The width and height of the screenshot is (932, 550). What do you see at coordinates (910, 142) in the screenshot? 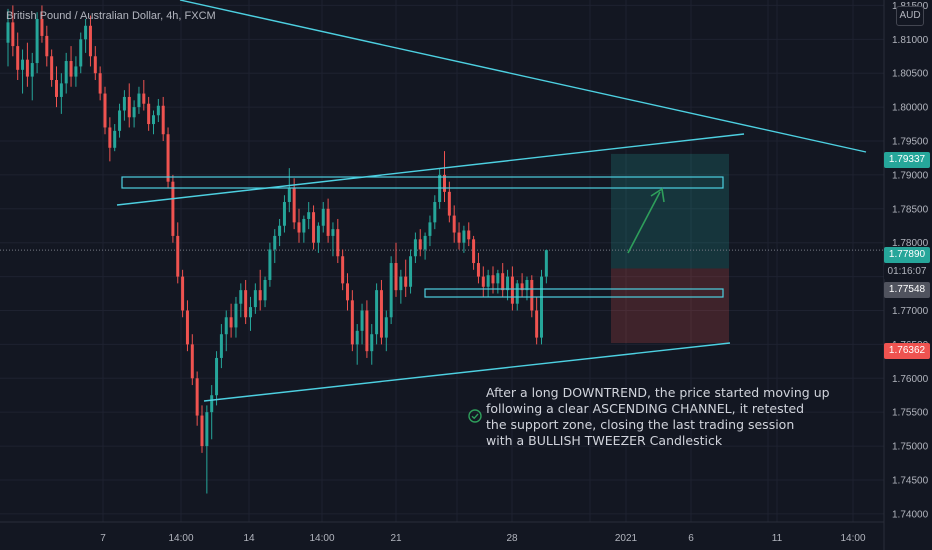
I see `y-tick-label: 1.79500` at bounding box center [910, 142].